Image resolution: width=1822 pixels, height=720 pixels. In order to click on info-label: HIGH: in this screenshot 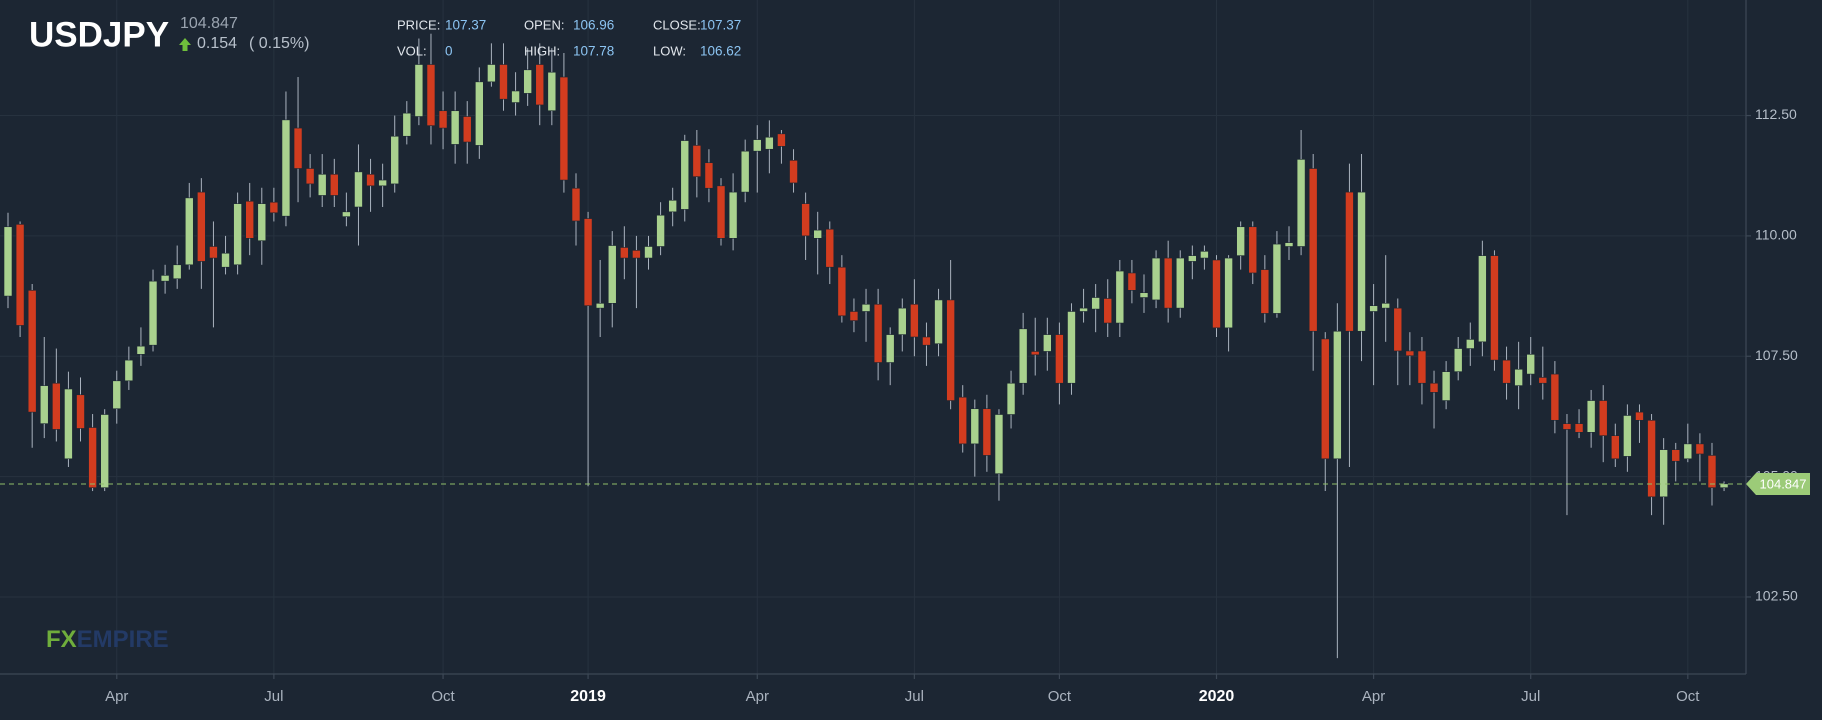, I will do `click(542, 50)`.